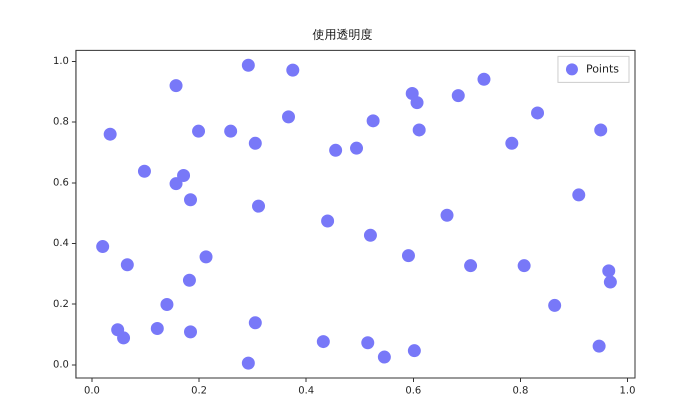  I want to click on y-tick-label: 1.0, so click(60, 61).